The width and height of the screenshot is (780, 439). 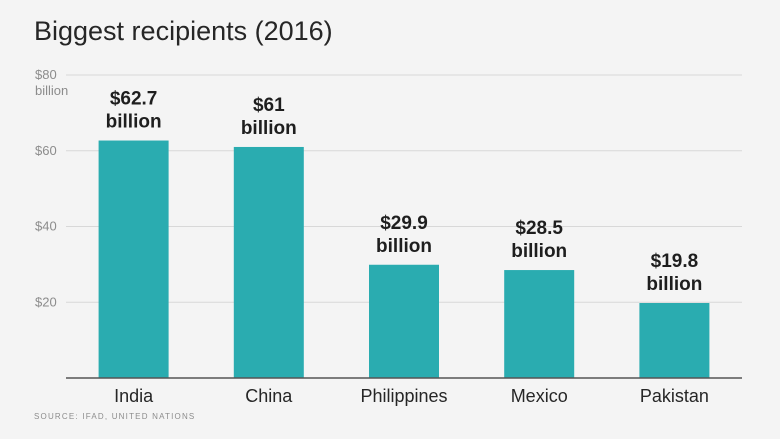 I want to click on y-tick-label: $20, so click(x=46, y=301).